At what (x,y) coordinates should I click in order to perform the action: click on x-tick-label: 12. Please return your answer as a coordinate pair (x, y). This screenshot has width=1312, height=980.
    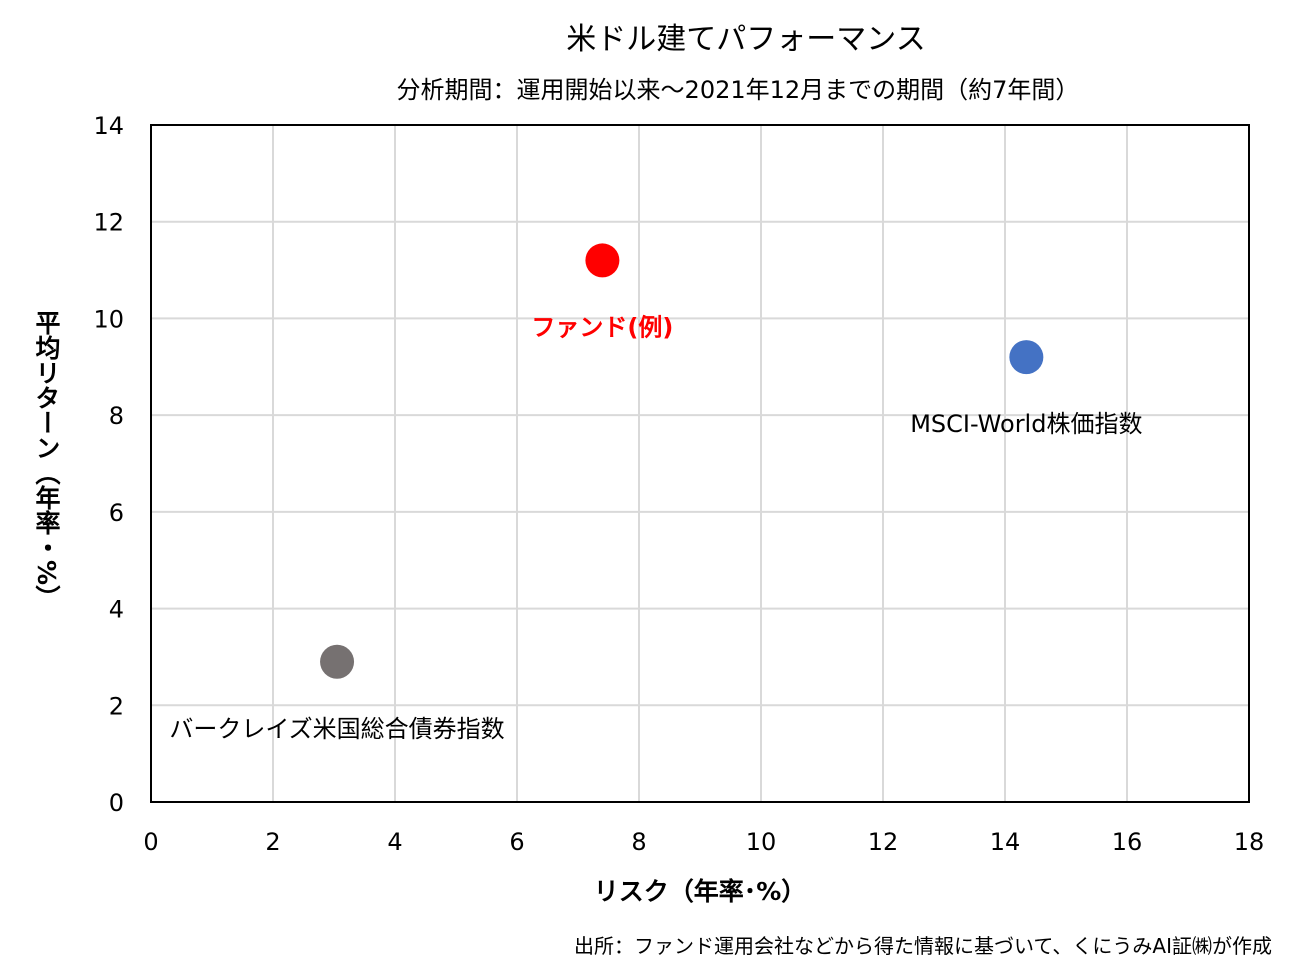
    Looking at the image, I should click on (883, 842).